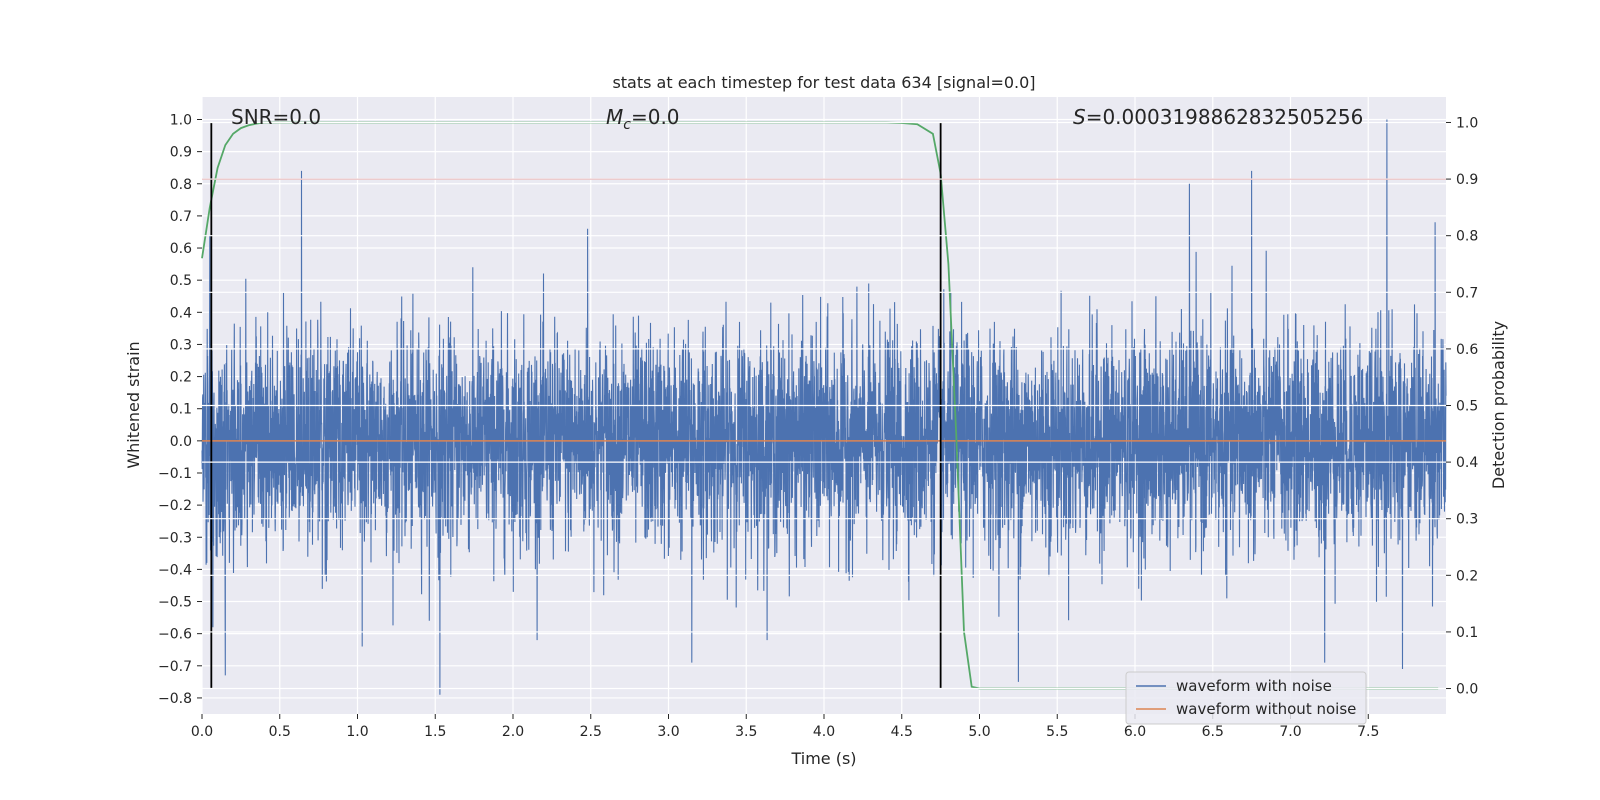  I want to click on legend-label-without-noise: waveform without noise, so click(1266, 709).